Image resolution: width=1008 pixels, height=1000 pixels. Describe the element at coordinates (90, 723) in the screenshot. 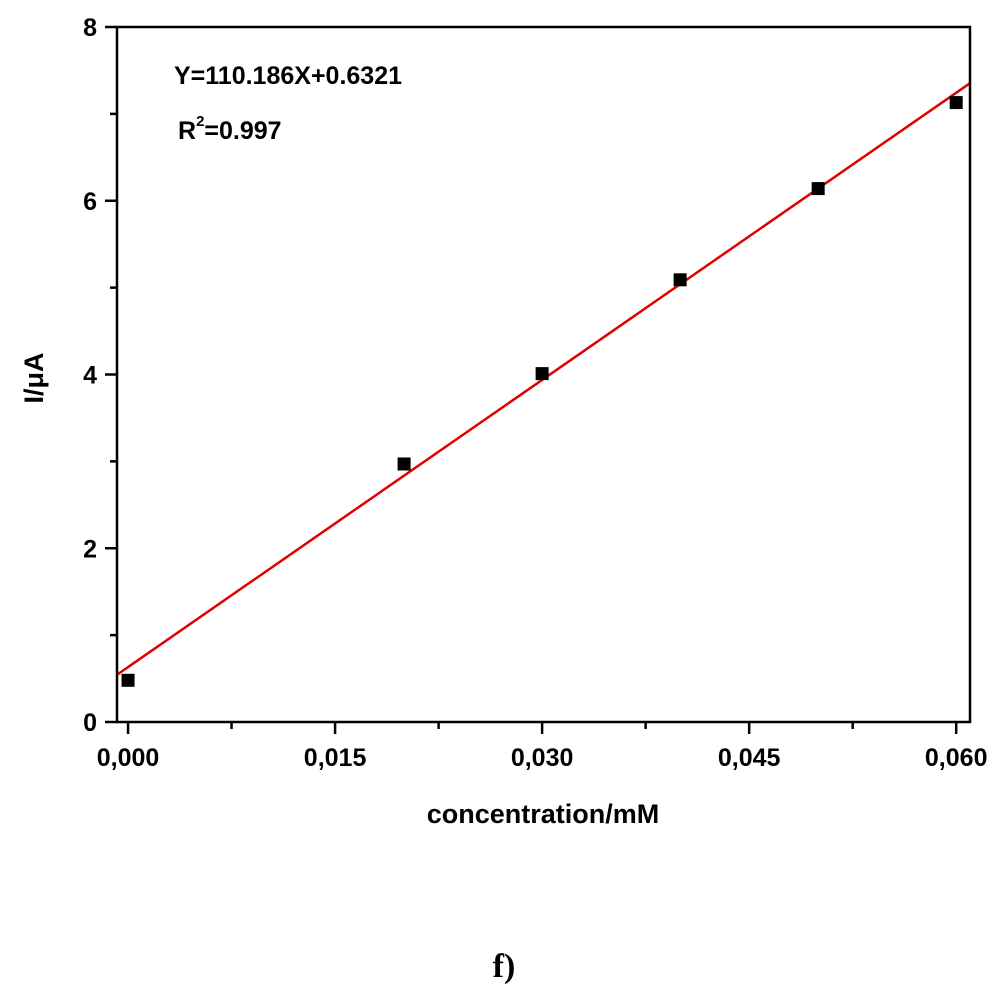

I see `y-tick-label: 0` at that location.